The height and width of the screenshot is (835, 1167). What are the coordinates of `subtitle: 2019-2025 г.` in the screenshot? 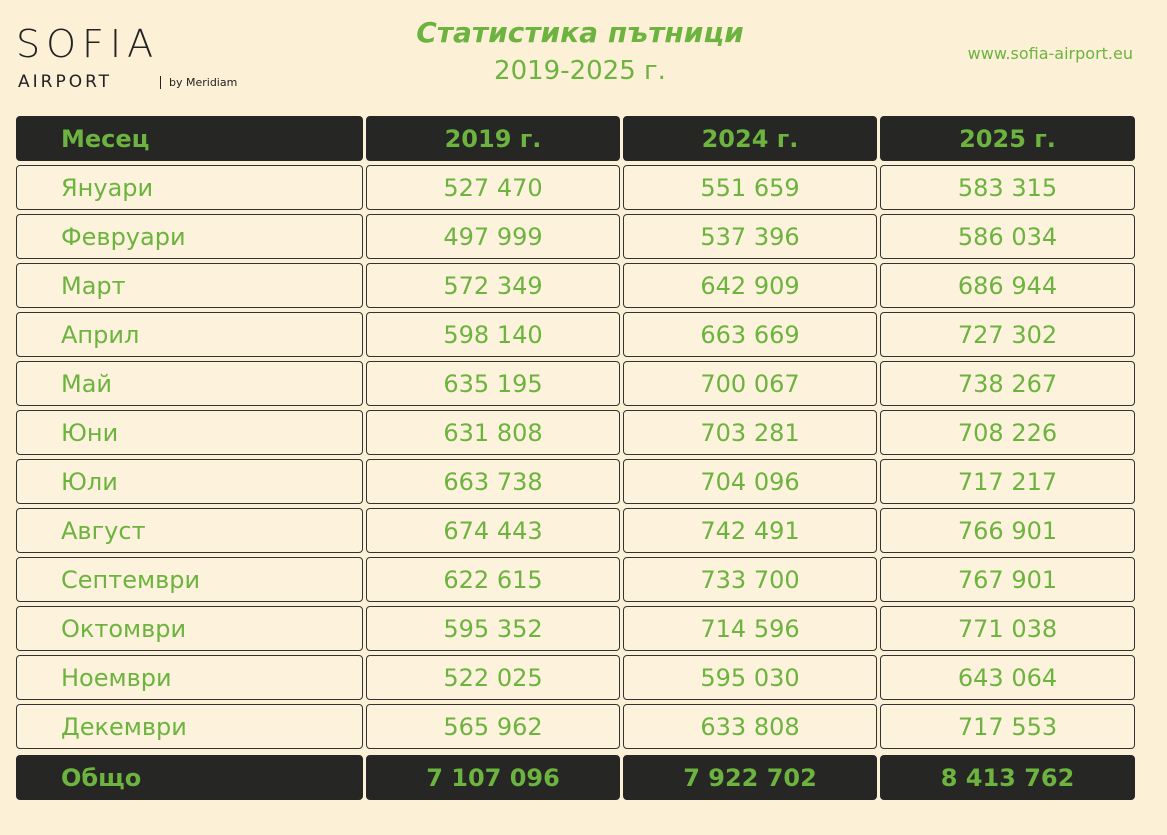 It's located at (580, 71).